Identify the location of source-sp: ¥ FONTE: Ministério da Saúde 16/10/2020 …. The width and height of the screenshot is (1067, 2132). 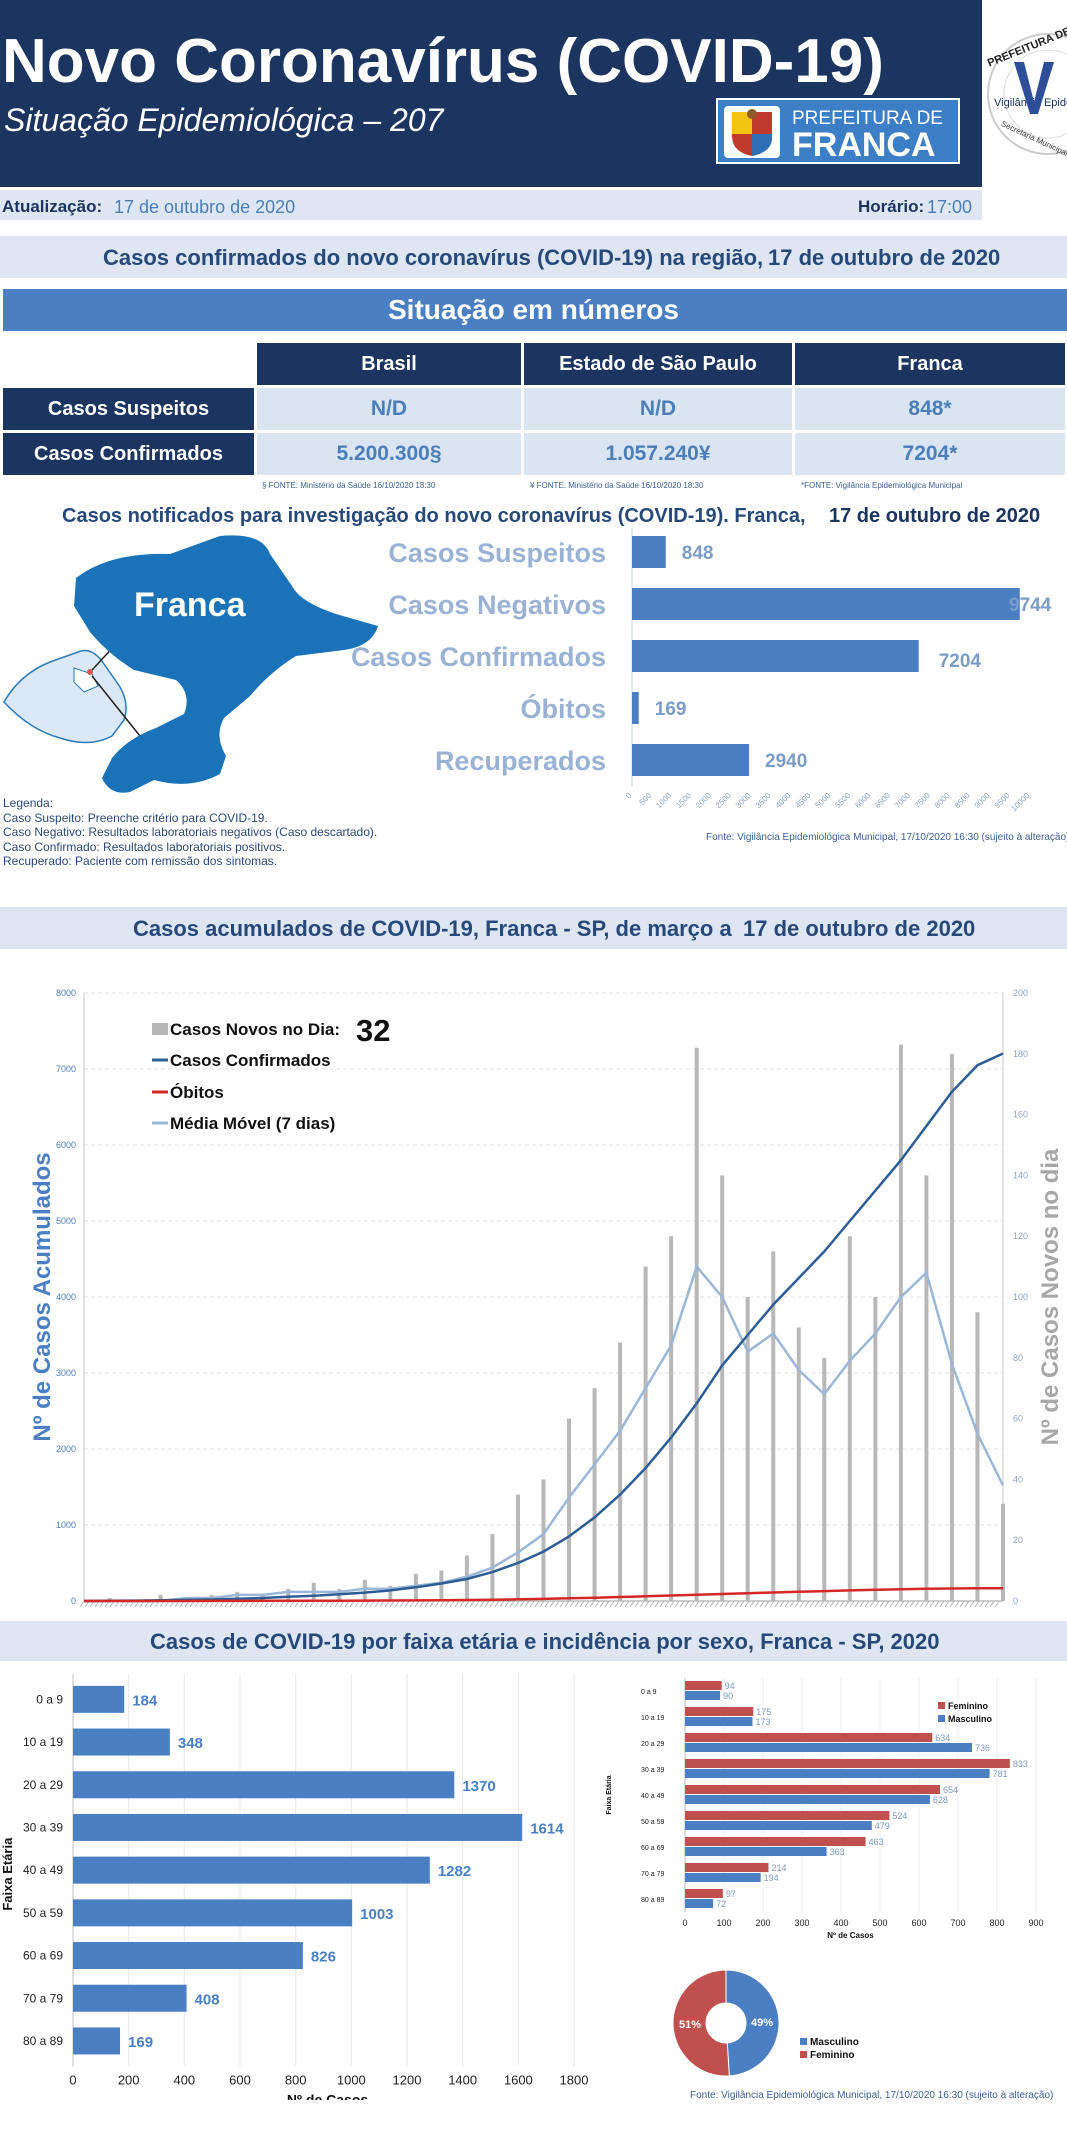
(617, 485).